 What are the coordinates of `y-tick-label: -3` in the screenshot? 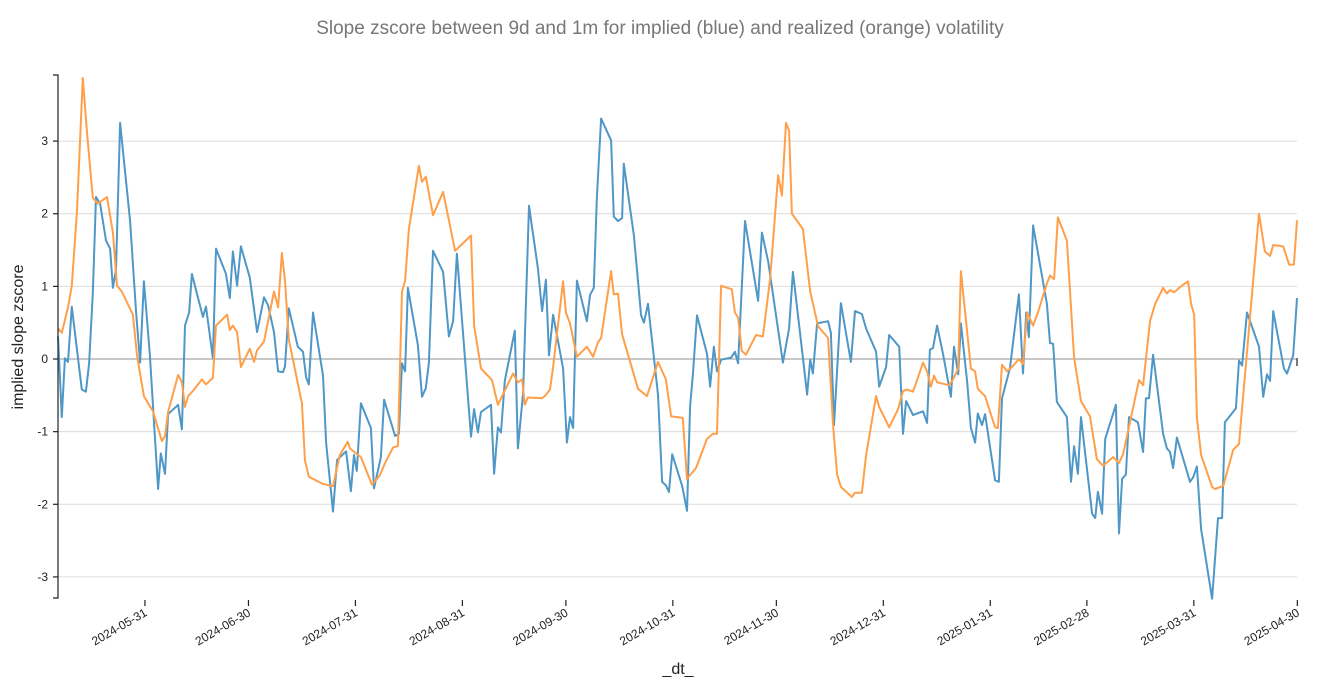 It's located at (42, 577).